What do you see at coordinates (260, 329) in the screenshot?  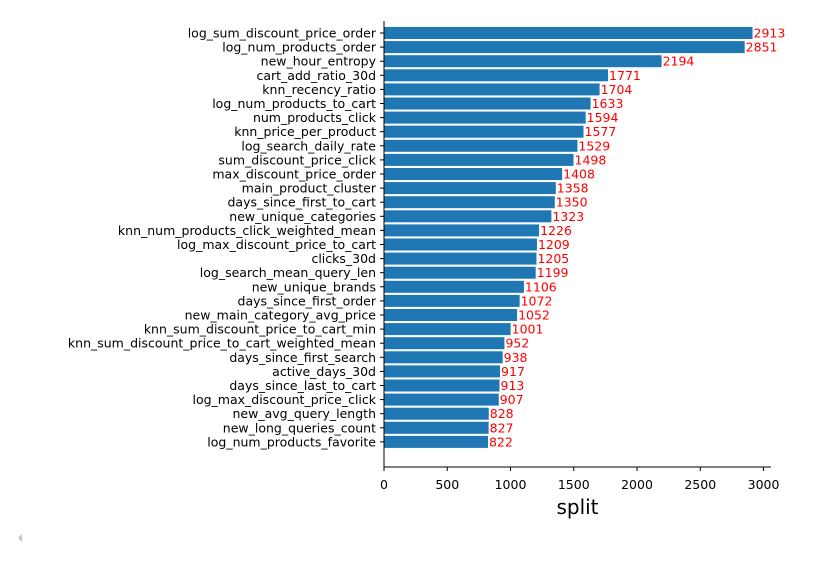 I see `y-tick-label-knn_sum_discount_price_to_cart_min: knn_sum_discount_price_to_cart_min` at bounding box center [260, 329].